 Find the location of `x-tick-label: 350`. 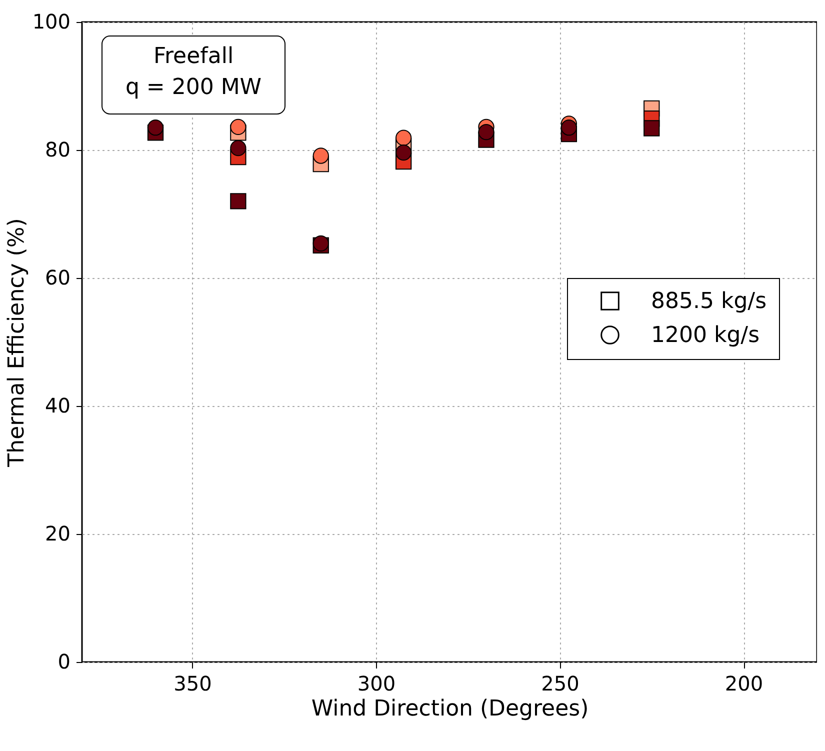

x-tick-label: 350 is located at coordinates (193, 684).